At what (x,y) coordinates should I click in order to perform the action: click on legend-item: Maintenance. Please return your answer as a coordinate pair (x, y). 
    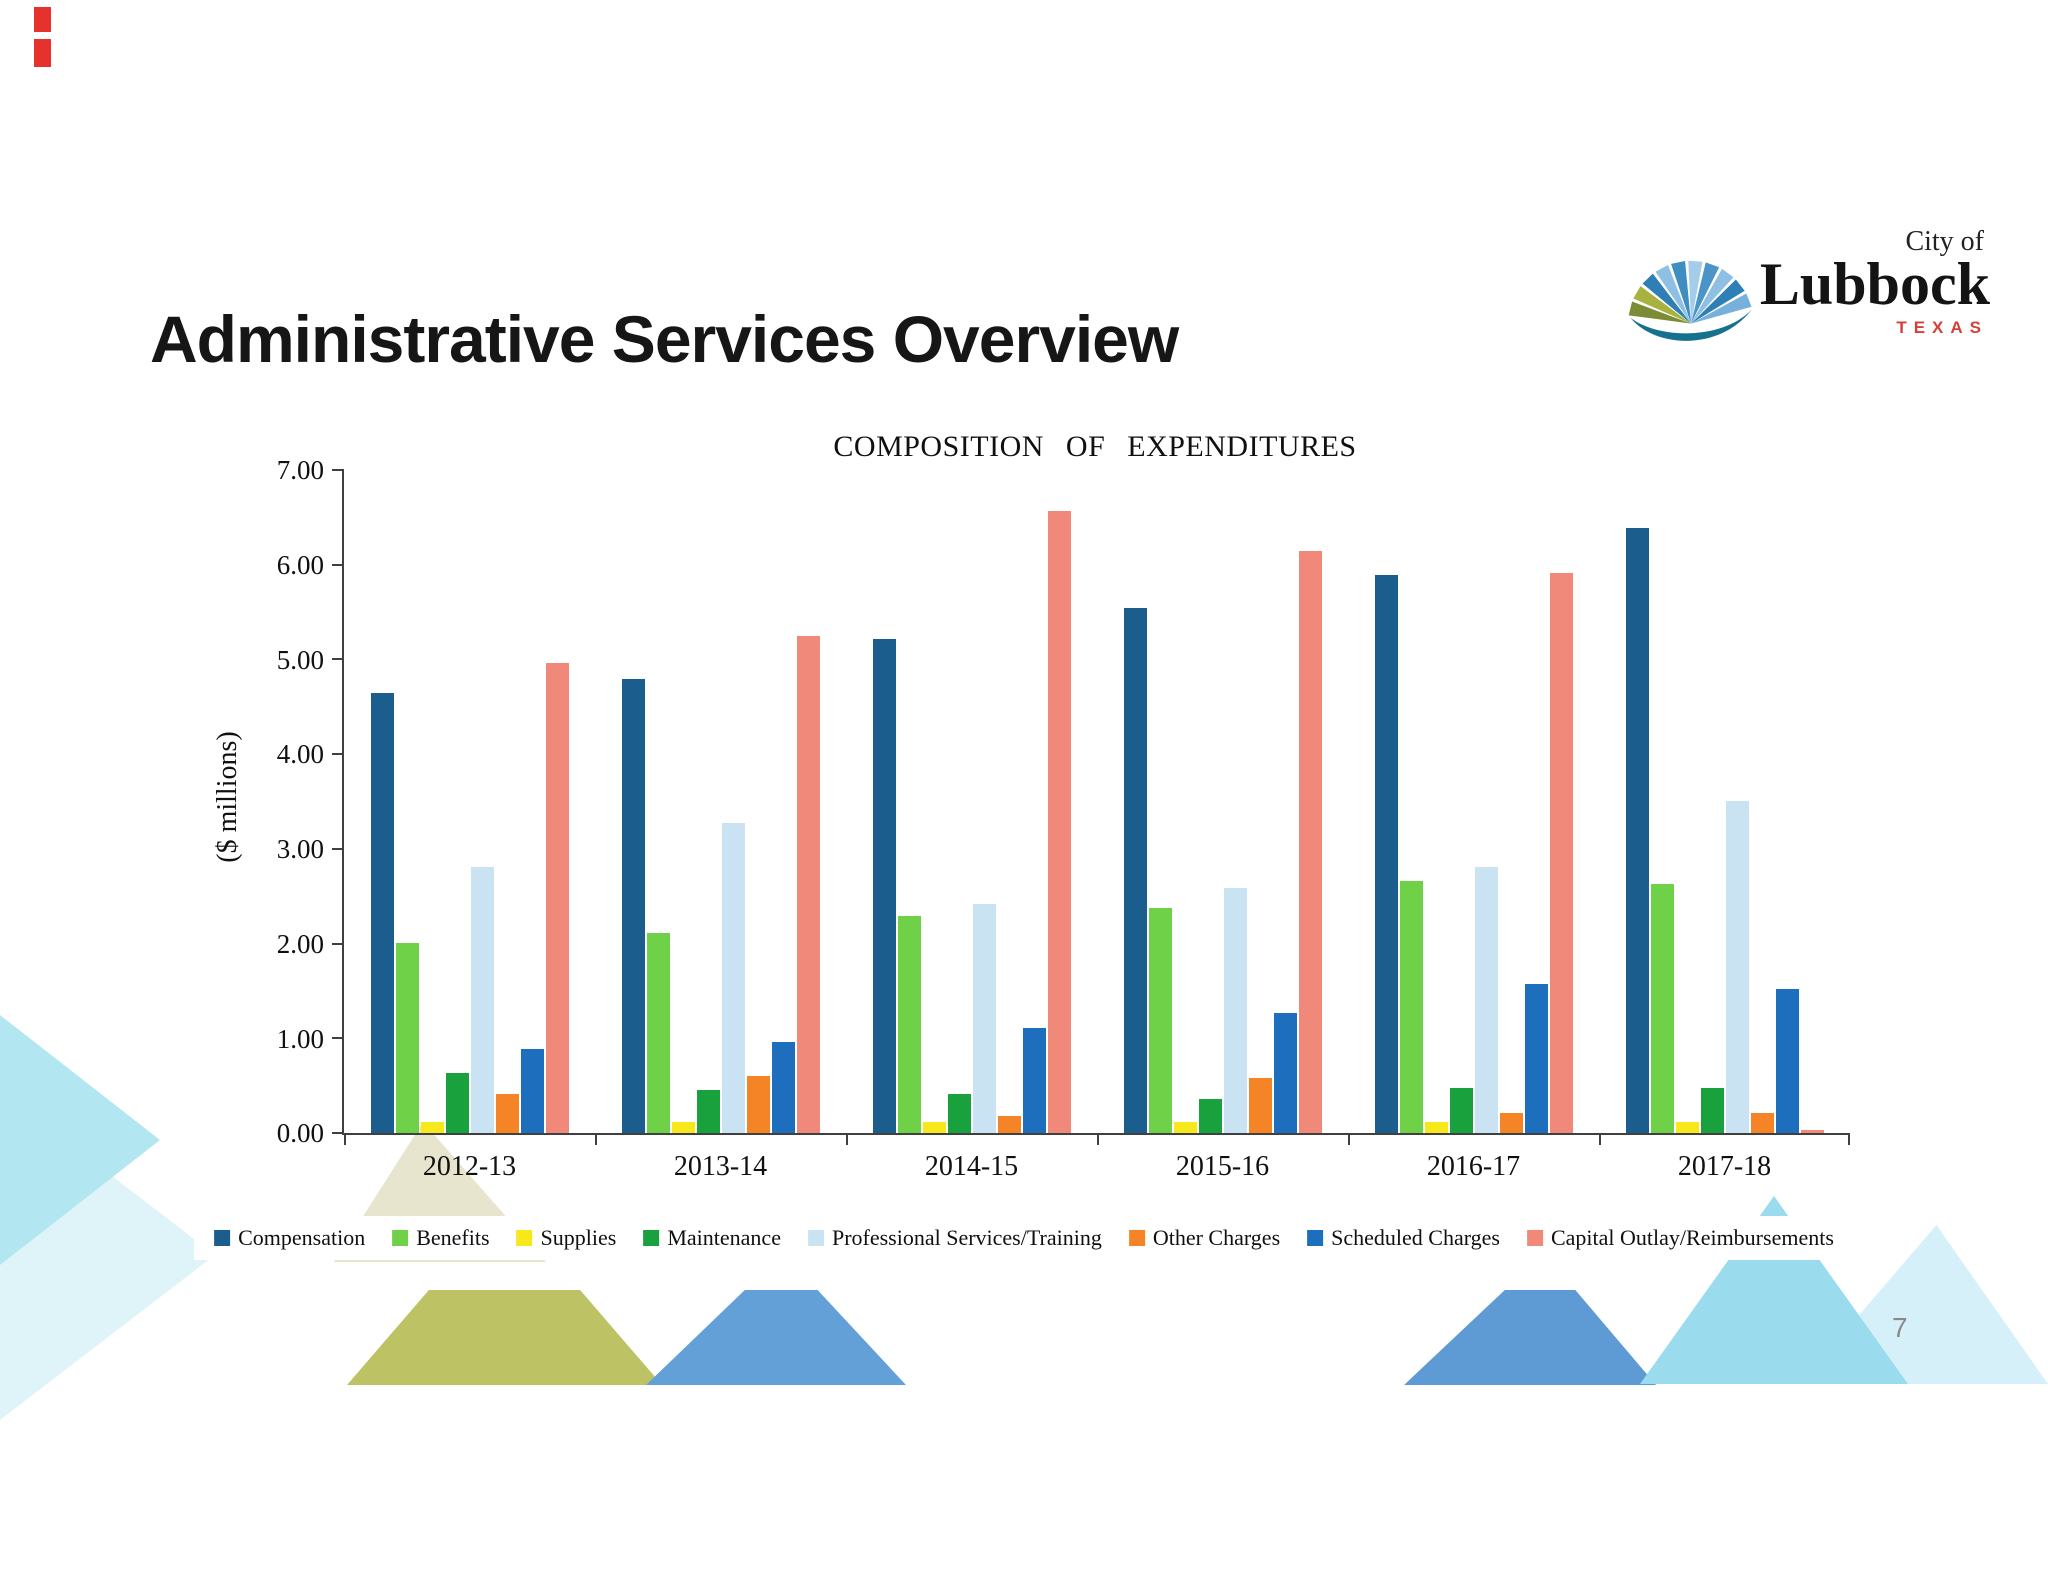
    Looking at the image, I should click on (712, 1238).